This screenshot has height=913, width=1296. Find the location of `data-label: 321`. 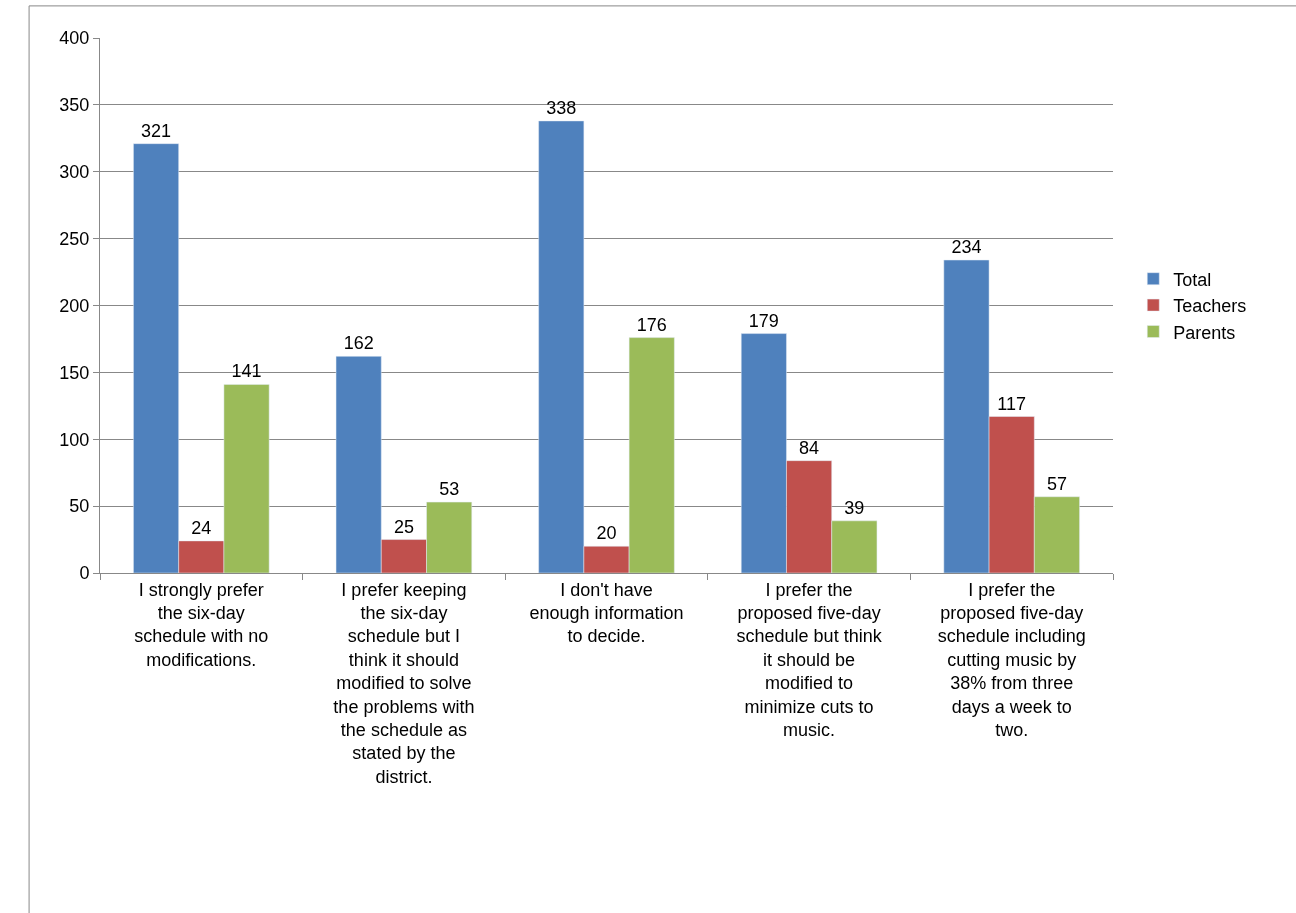

data-label: 321 is located at coordinates (156, 130).